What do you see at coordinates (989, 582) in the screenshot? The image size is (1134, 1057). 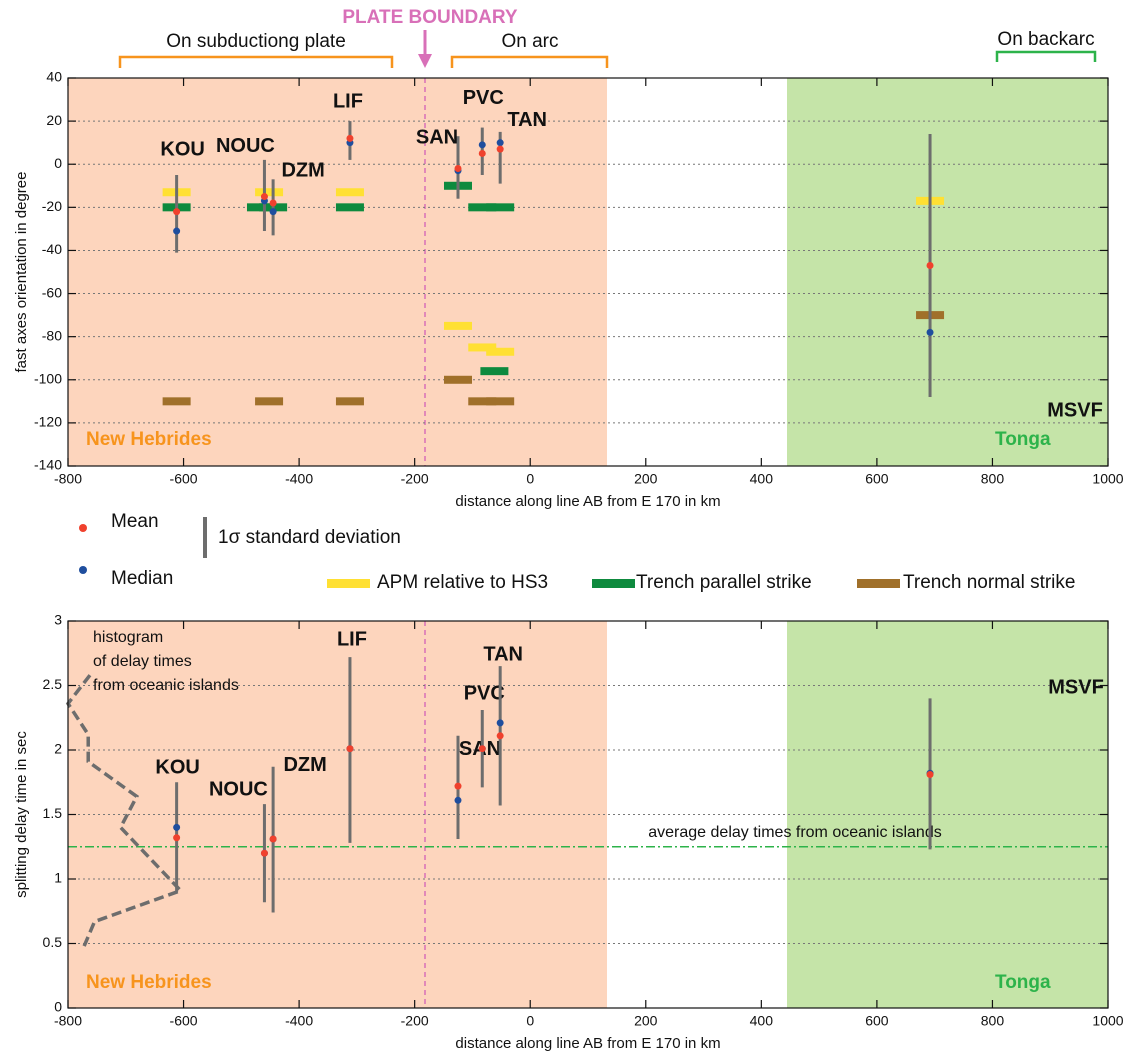 I see `legend-label: Trench normal strike` at bounding box center [989, 582].